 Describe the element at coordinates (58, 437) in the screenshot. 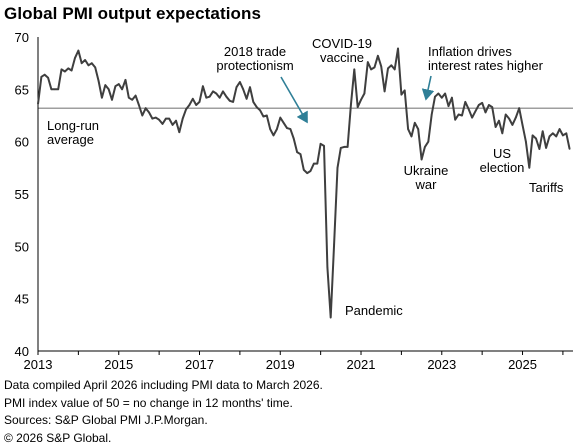

I see `footnote-copyright: © 2026 S&P Global.` at that location.